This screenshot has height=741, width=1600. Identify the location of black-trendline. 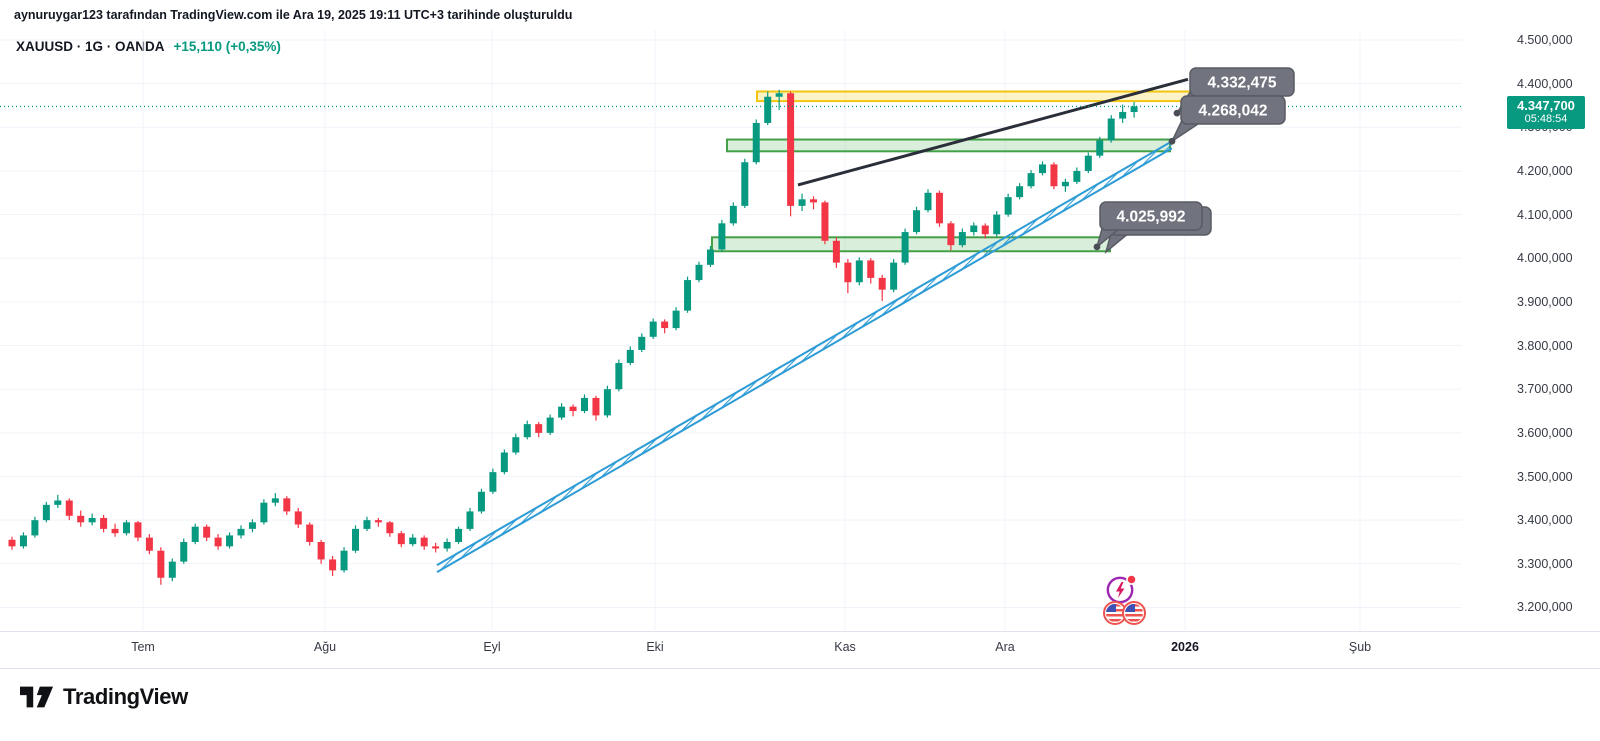
(993, 132).